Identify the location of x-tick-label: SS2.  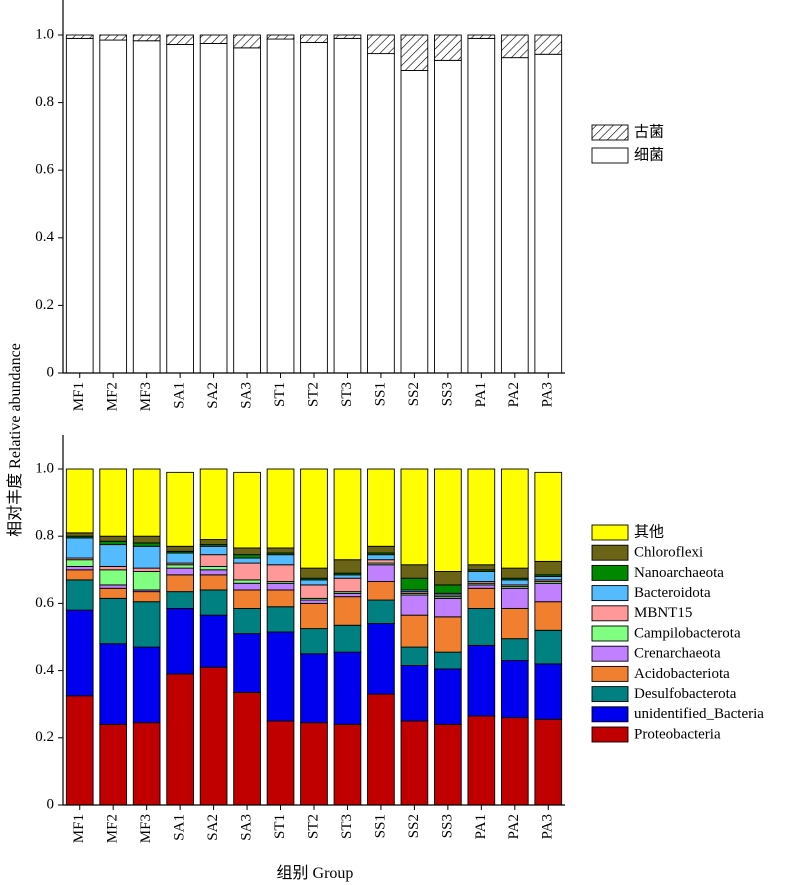
(414, 826).